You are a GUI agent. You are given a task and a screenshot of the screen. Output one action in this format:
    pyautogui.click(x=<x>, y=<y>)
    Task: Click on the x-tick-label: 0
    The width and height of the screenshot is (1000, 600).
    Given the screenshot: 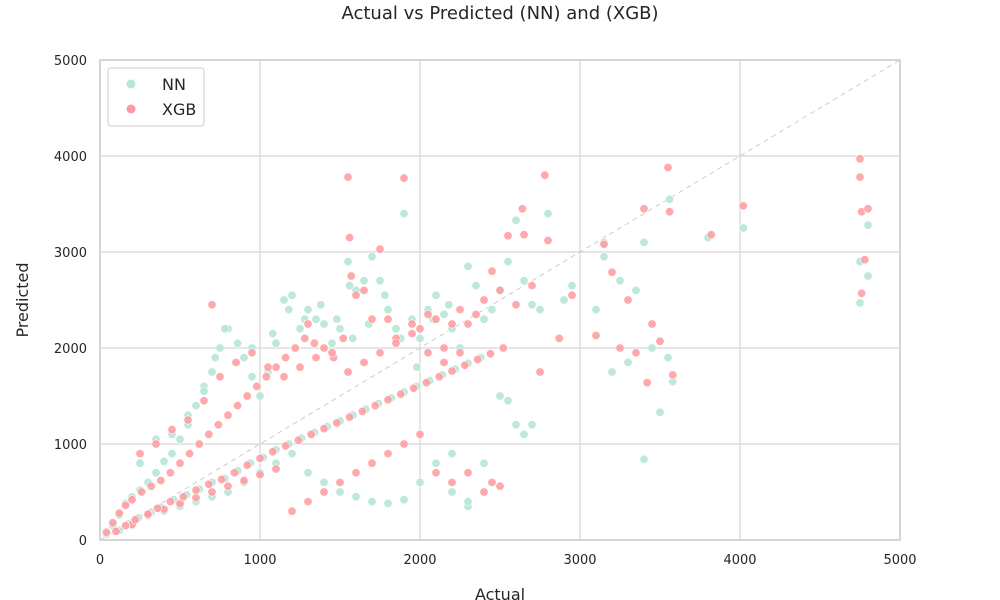 What is the action you would take?
    pyautogui.click(x=100, y=560)
    